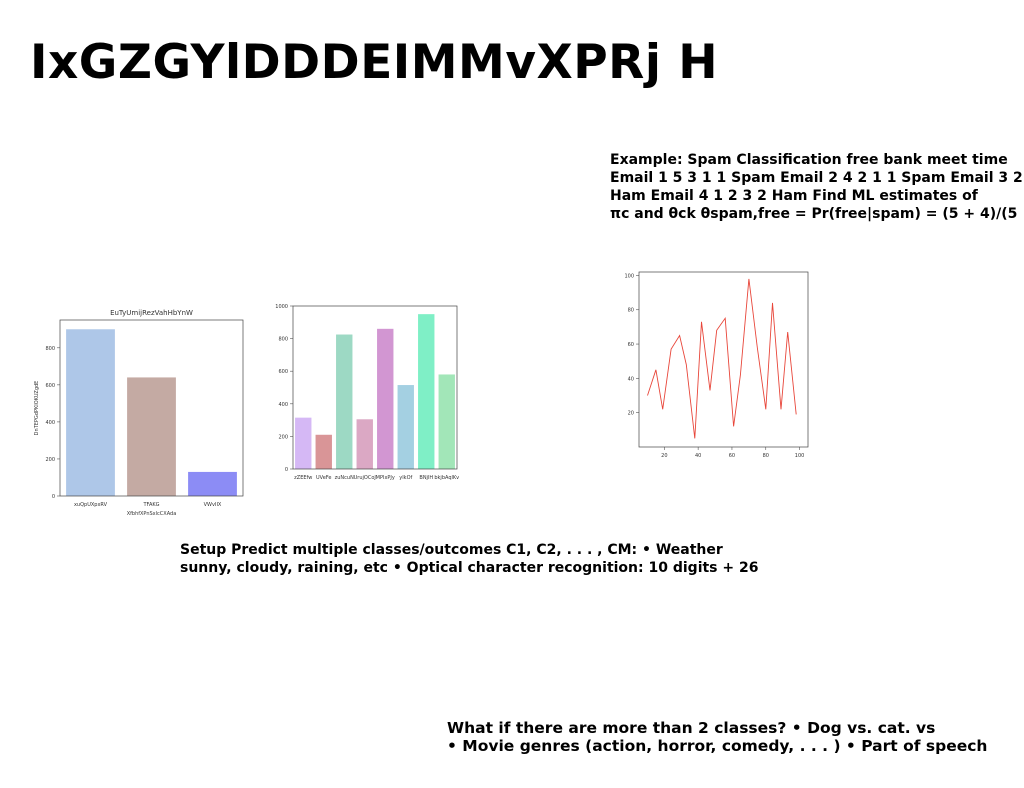 The image size is (1024, 788). I want to click on chart-title: EuTyUmijRezVahHbYnW, so click(151, 313).